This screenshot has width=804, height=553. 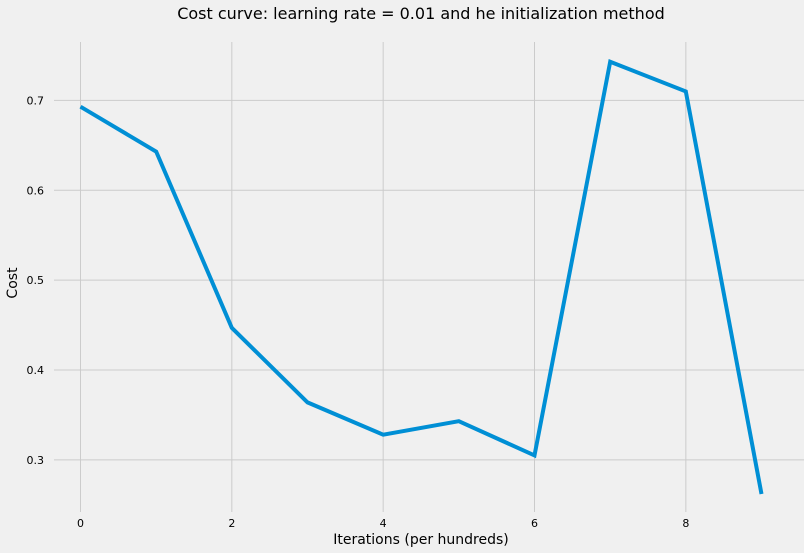 I want to click on y-axis-label: Cost, so click(x=13, y=283).